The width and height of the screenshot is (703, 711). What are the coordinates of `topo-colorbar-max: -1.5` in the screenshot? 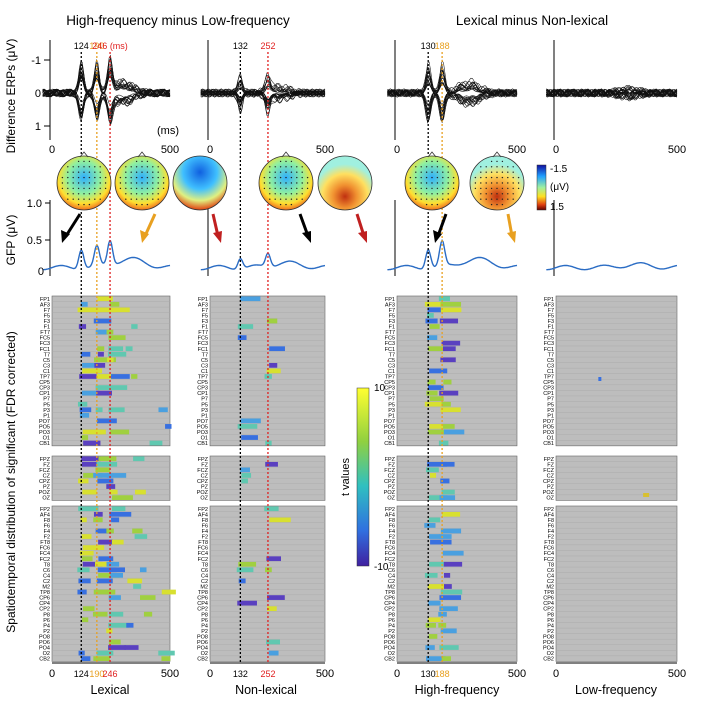 It's located at (559, 169).